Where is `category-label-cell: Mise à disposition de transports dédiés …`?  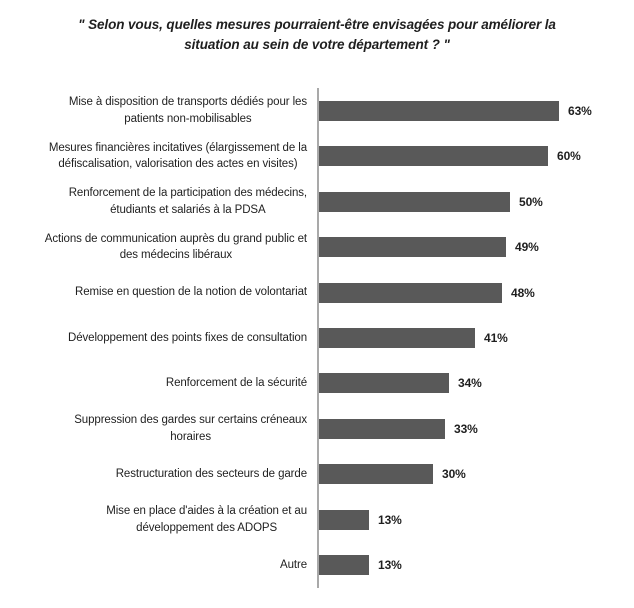 category-label-cell: Mise à disposition de transports dédiés … is located at coordinates (158, 110).